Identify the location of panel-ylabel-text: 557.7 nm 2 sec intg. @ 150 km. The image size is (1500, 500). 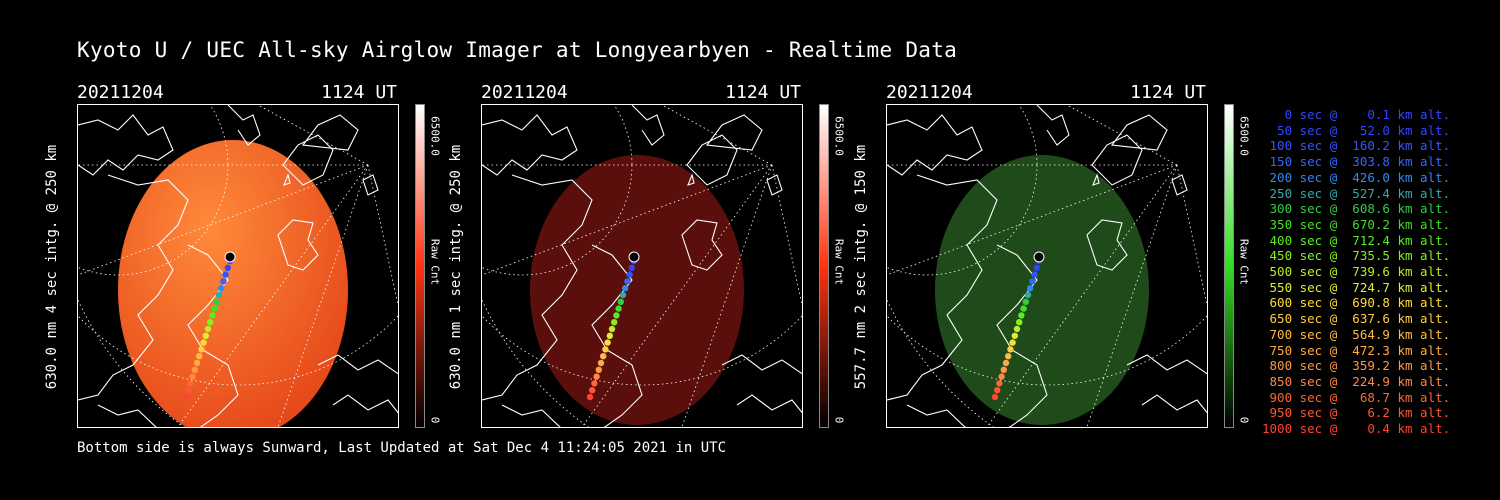
(861, 267).